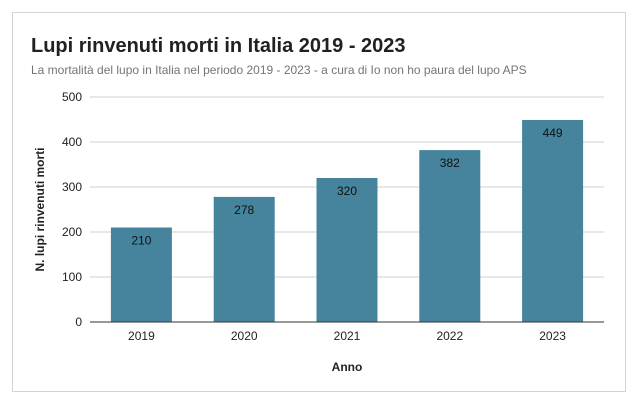  Describe the element at coordinates (552, 336) in the screenshot. I see `x-tick-label-2023: 2023` at that location.